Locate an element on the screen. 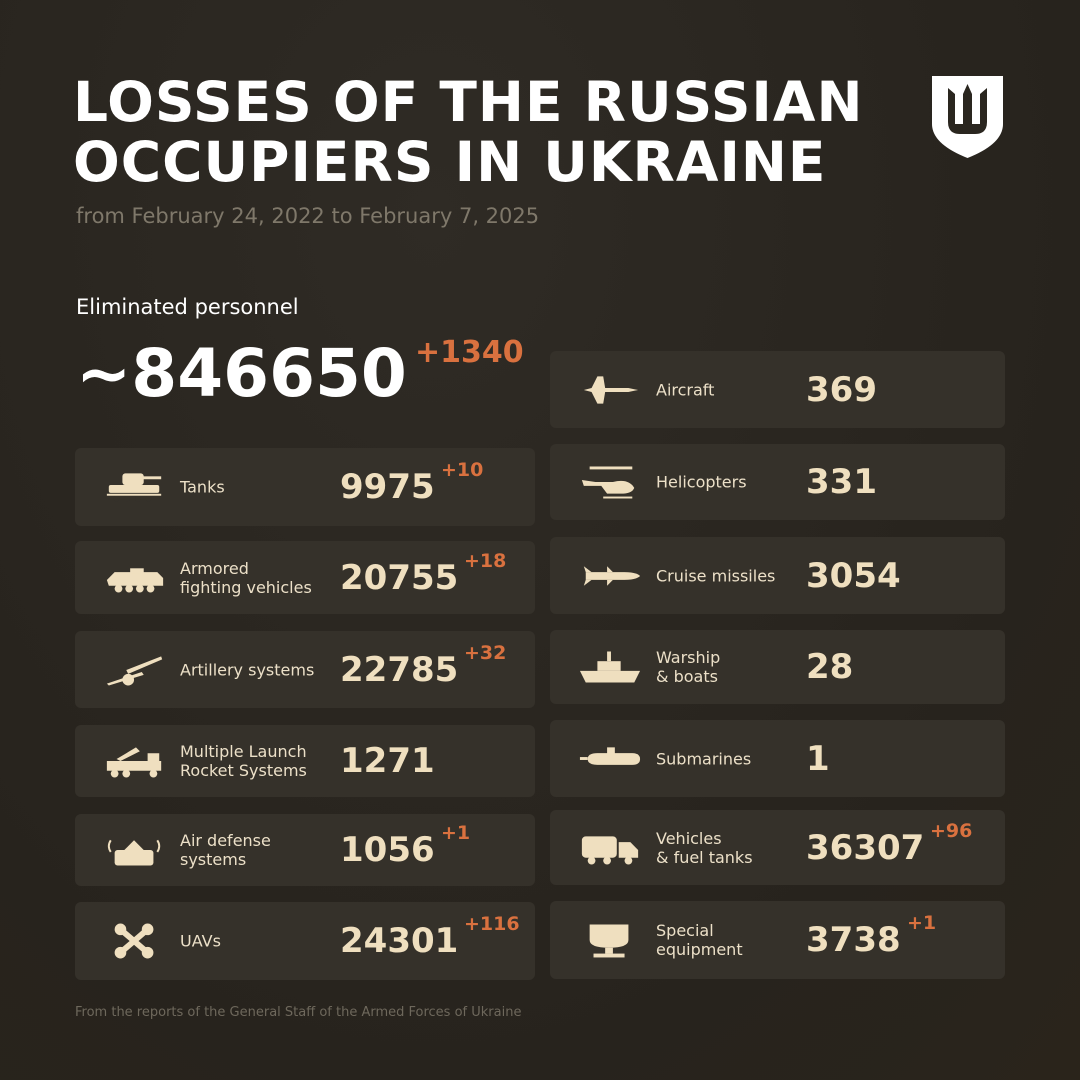  stat-label: Artillery systems is located at coordinates (247, 669).